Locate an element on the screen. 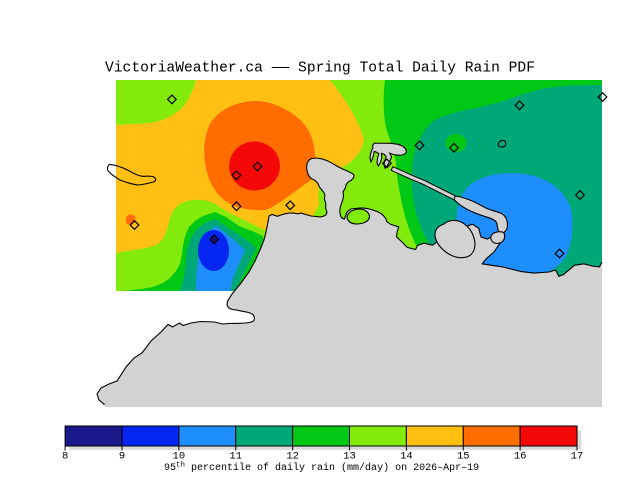 The image size is (640, 480). svg-text: 8 is located at coordinates (65, 457).